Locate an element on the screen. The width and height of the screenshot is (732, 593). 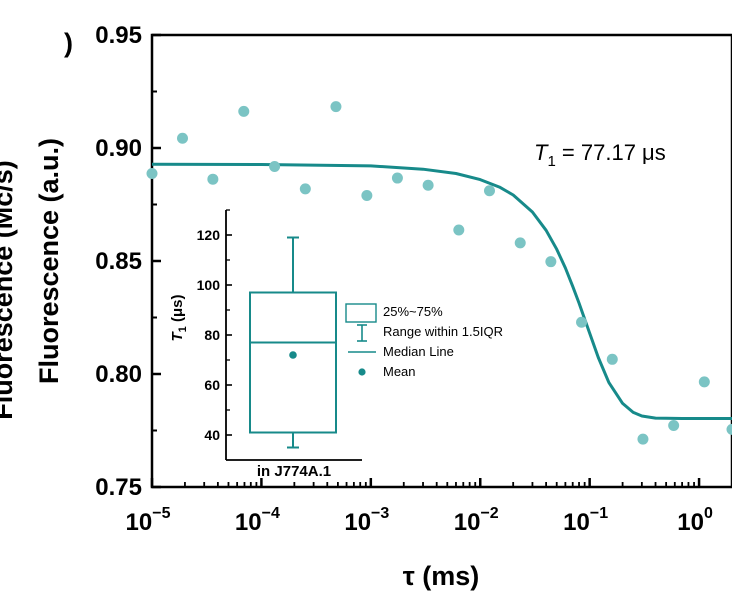
y-tick-label: 0.95 is located at coordinates (118, 35).